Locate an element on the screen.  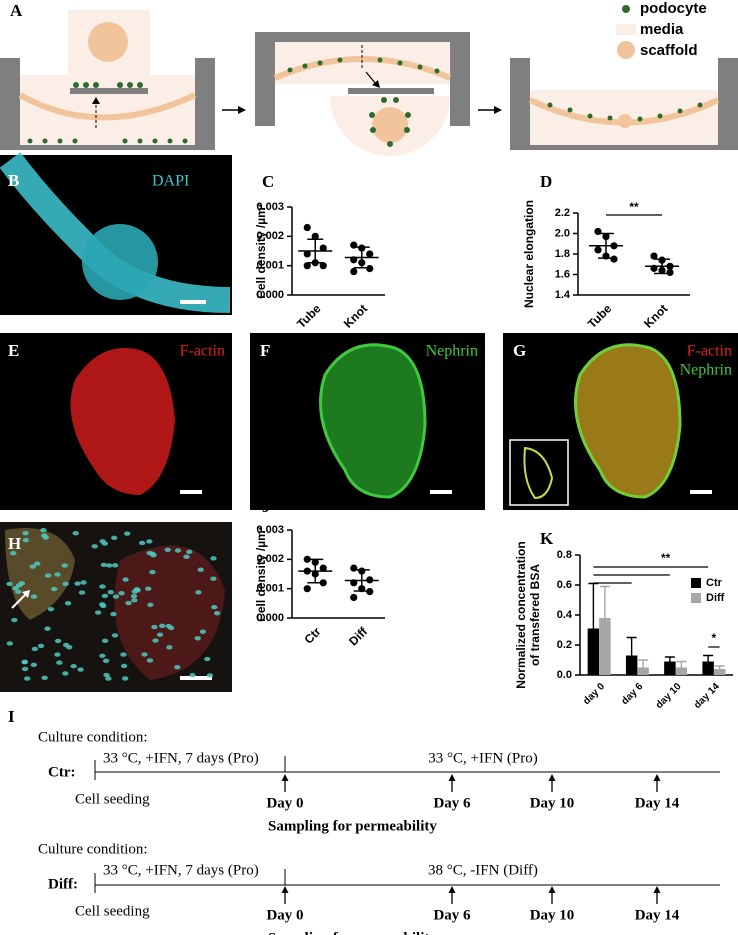
panel-label: A is located at coordinates (16, 10).